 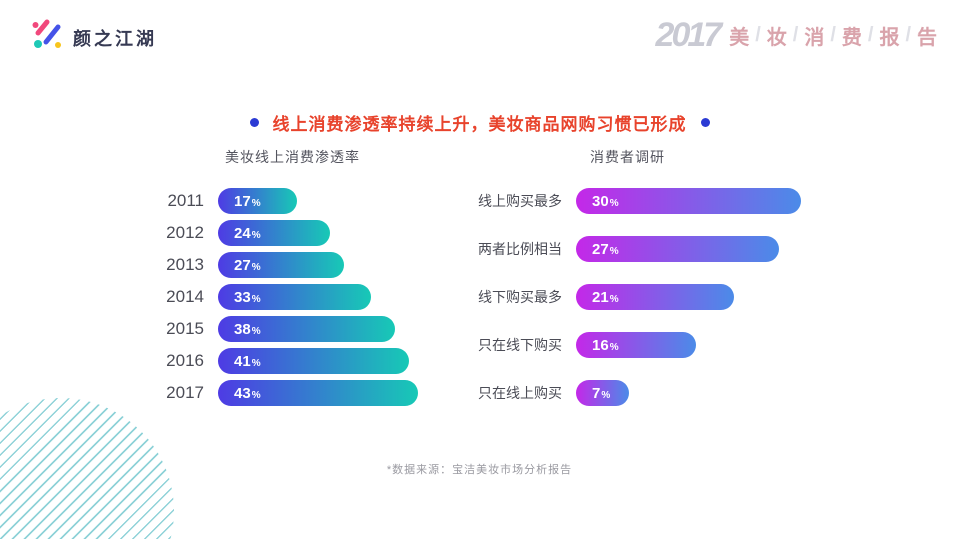 What do you see at coordinates (627, 157) in the screenshot?
I see `survey-chart-title: 消费者调研` at bounding box center [627, 157].